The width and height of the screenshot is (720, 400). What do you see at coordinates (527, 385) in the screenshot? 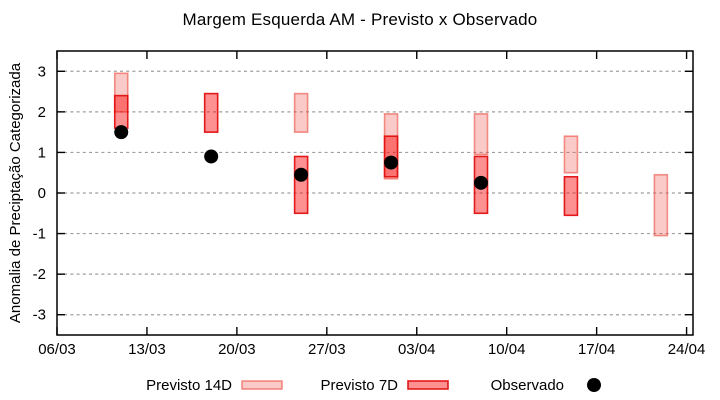
I see `legend-observado-label: Observado` at bounding box center [527, 385].